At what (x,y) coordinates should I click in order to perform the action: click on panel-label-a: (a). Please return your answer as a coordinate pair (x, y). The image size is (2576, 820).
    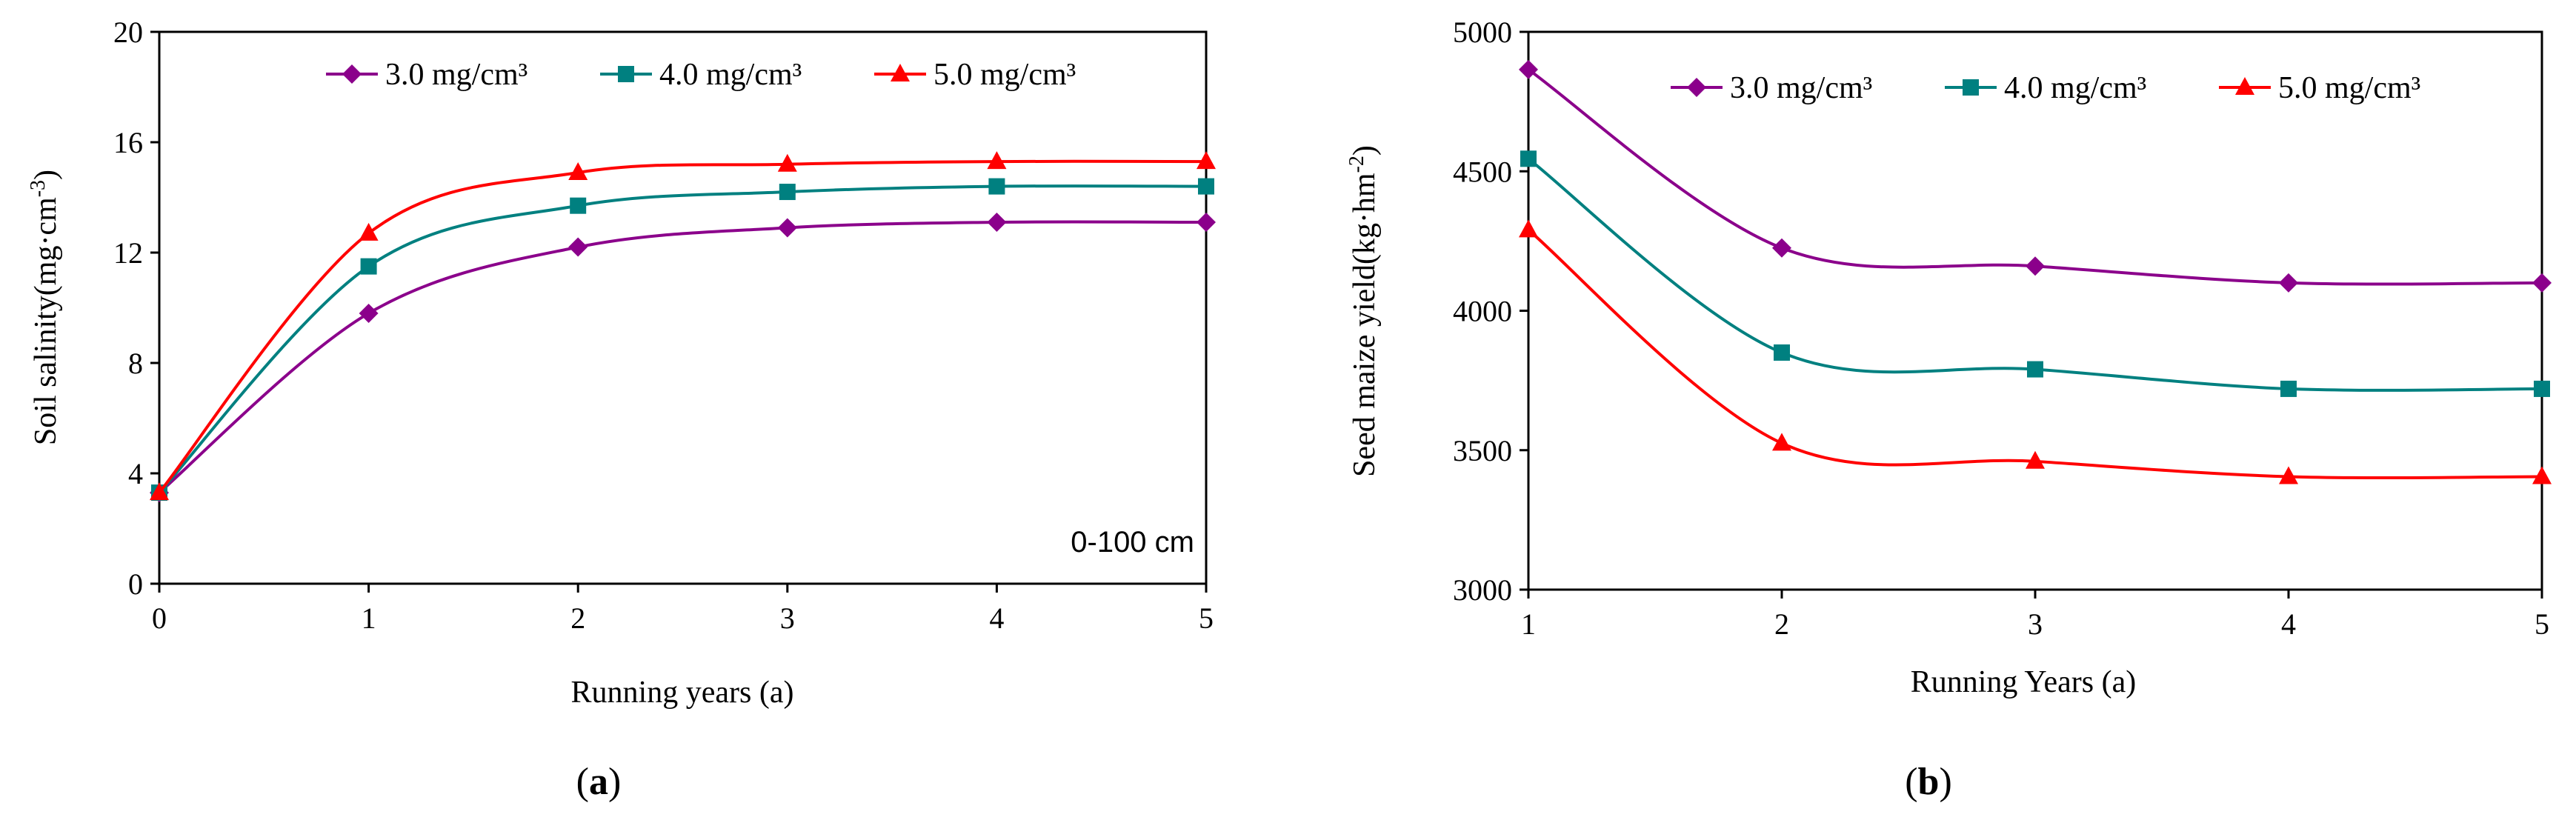
    Looking at the image, I should click on (599, 782).